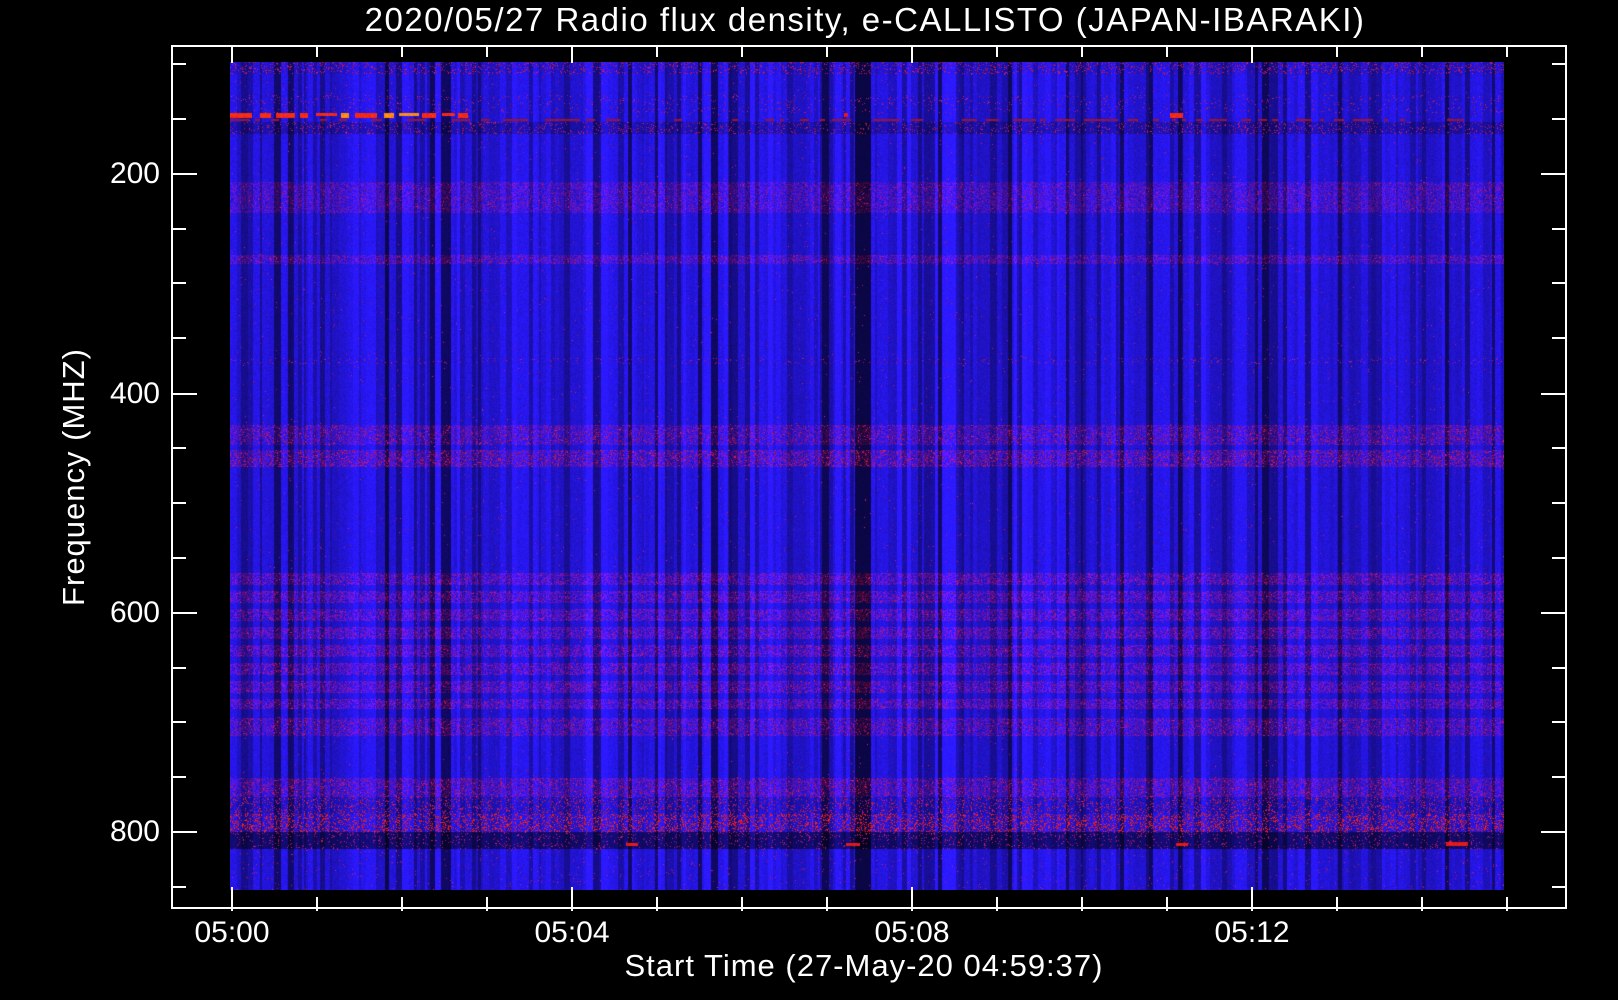  Describe the element at coordinates (912, 932) in the screenshot. I see `x-tick-label: 05:08` at that location.